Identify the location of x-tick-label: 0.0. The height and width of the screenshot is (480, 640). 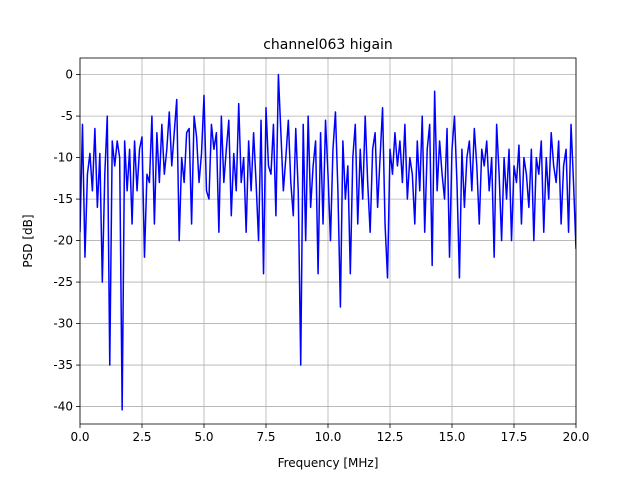
(79, 437).